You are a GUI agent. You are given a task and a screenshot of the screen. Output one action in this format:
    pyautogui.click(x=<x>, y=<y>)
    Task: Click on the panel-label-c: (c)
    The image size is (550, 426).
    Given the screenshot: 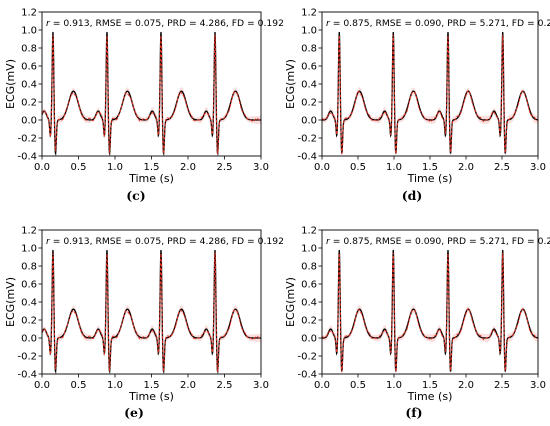 What is the action you would take?
    pyautogui.click(x=135, y=195)
    